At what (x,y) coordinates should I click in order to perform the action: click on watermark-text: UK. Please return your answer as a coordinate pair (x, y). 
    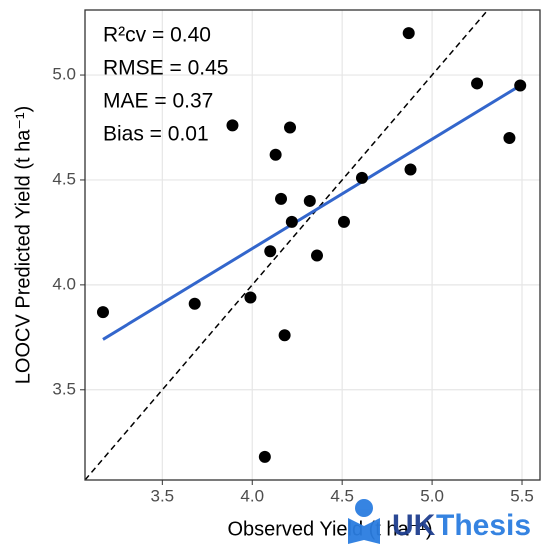
    Looking at the image, I should click on (414, 525).